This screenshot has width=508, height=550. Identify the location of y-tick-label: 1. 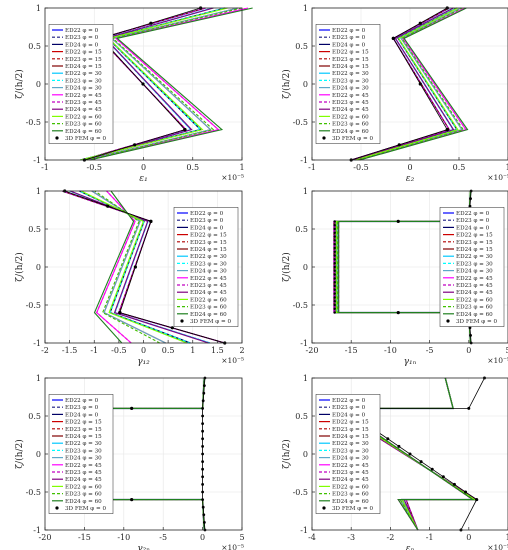
(305, 8).